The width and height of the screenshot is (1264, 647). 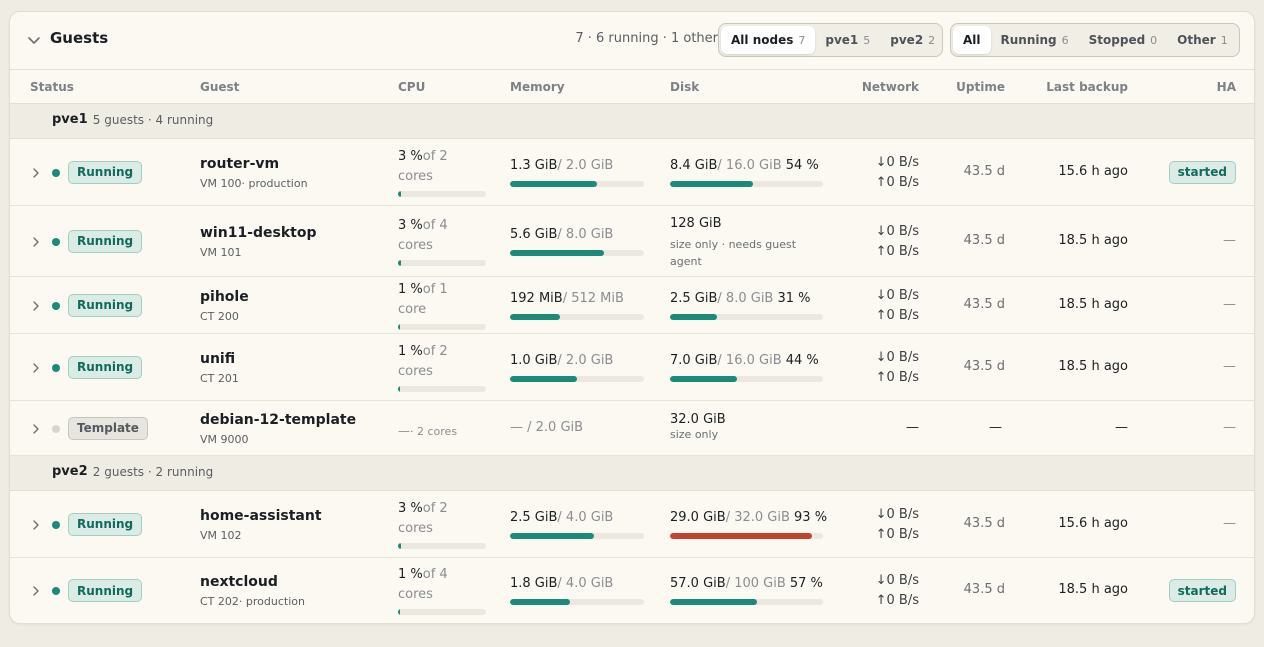 I want to click on guest-name: debian-12-template, so click(x=278, y=419).